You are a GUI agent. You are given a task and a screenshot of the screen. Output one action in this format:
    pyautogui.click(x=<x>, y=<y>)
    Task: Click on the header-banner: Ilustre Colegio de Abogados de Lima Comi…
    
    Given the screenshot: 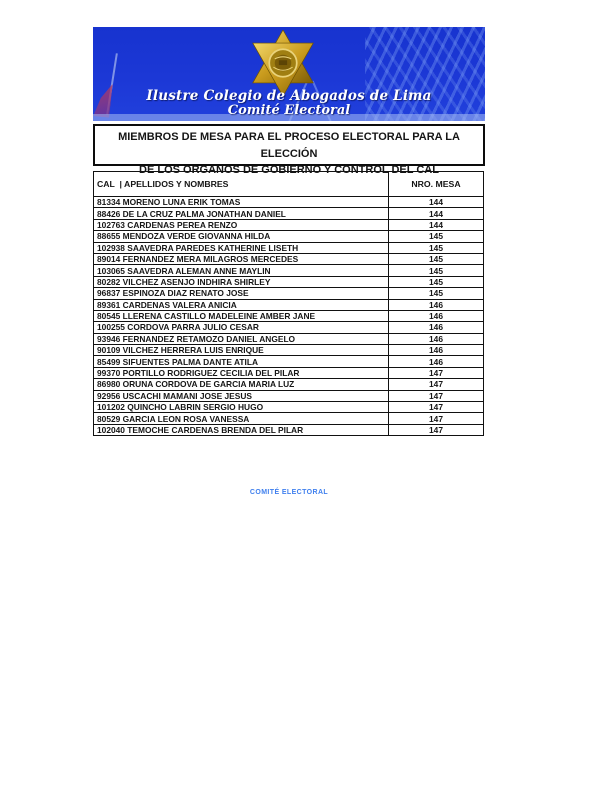 What is the action you would take?
    pyautogui.click(x=289, y=74)
    